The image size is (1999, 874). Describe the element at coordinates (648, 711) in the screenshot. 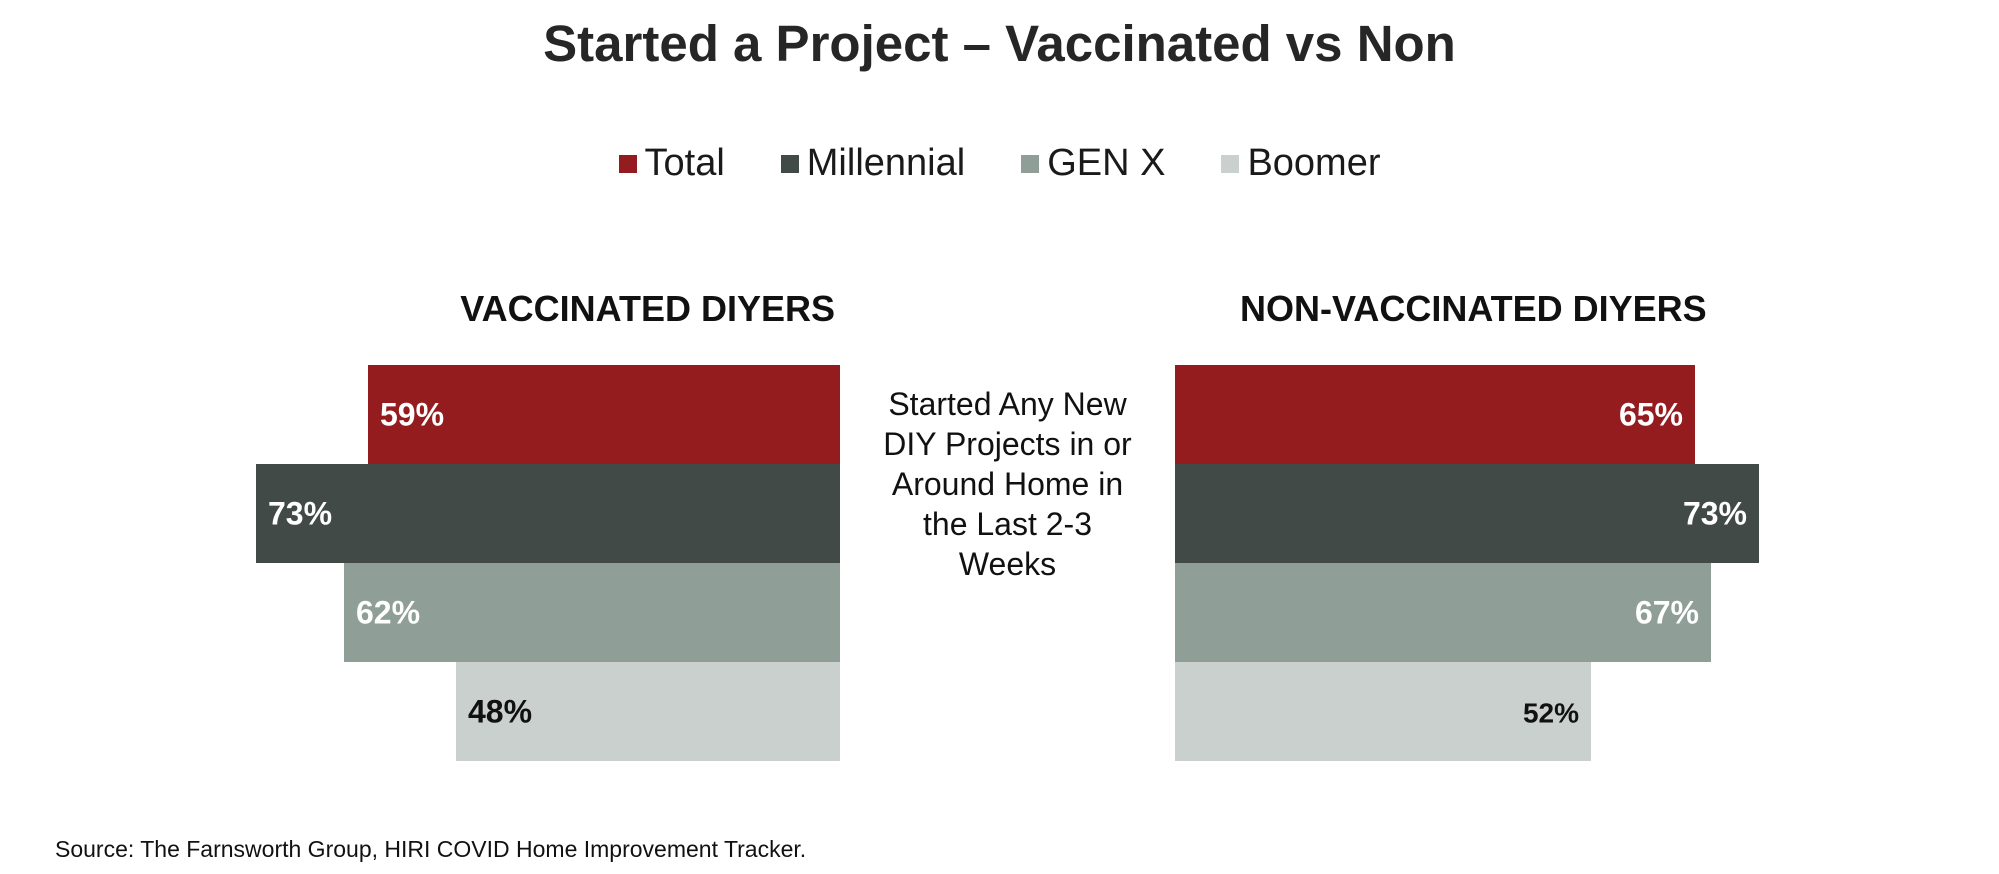

I see `left-bar-boomer` at that location.